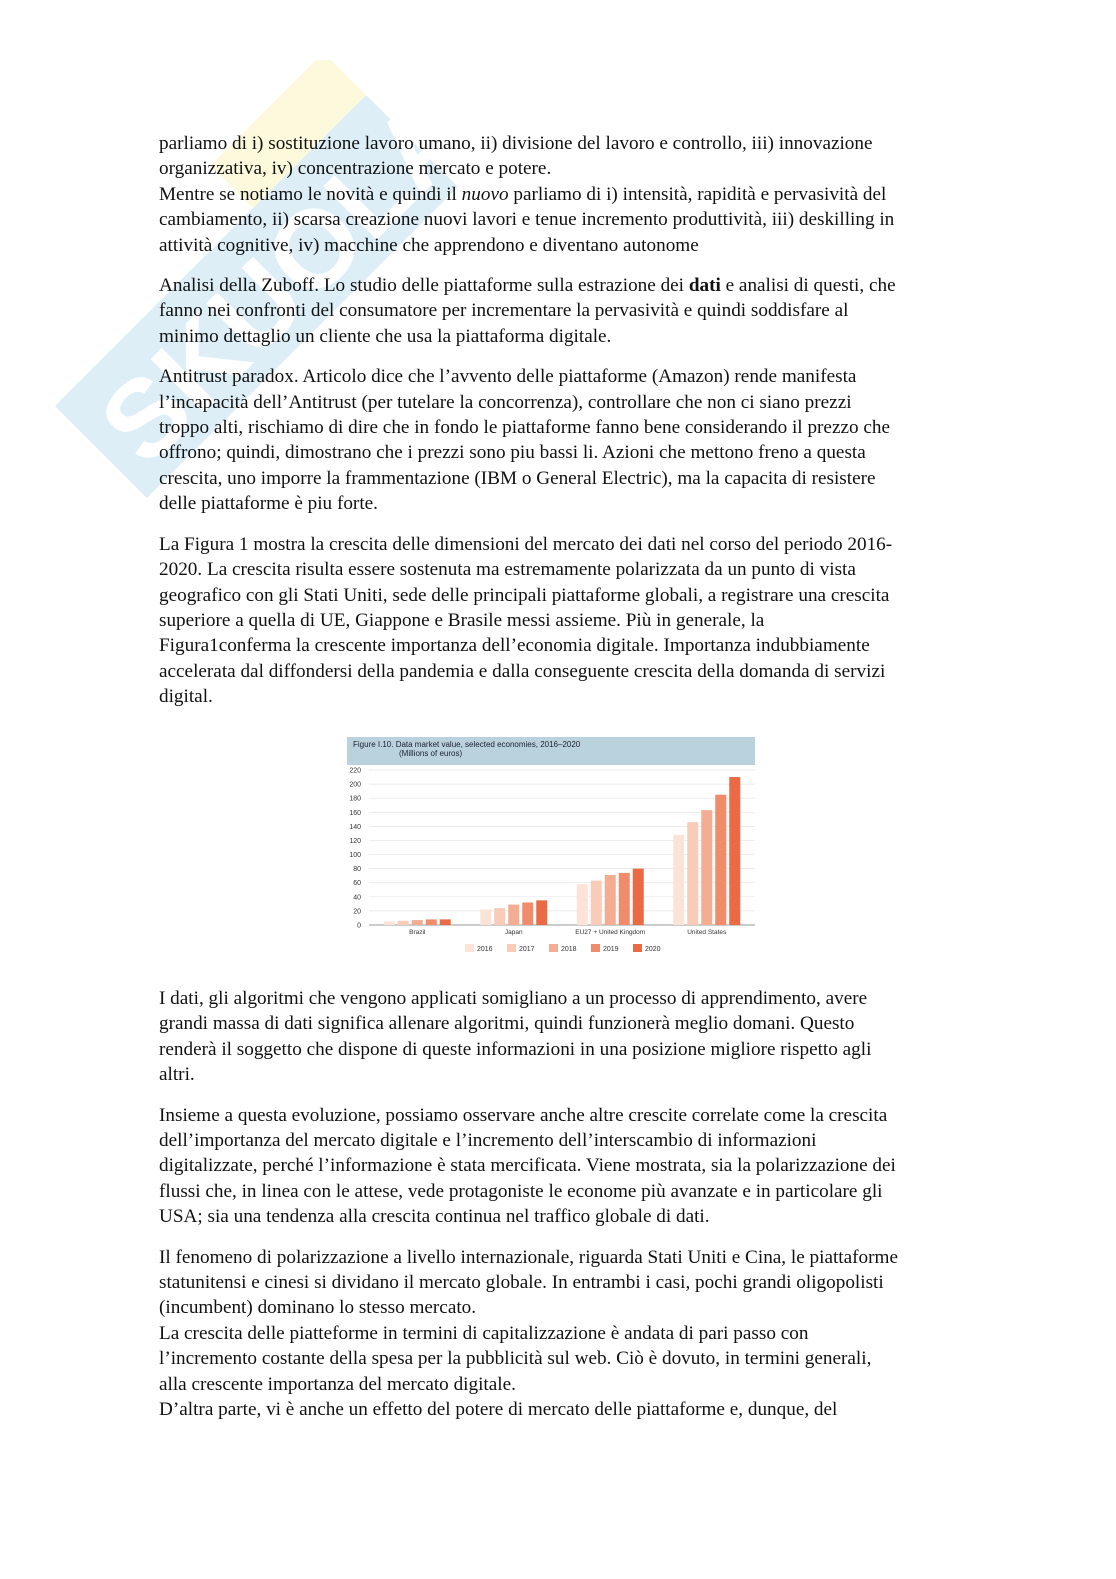 This screenshot has height=1579, width=1116. I want to click on y-tick-label: 60, so click(357, 883).